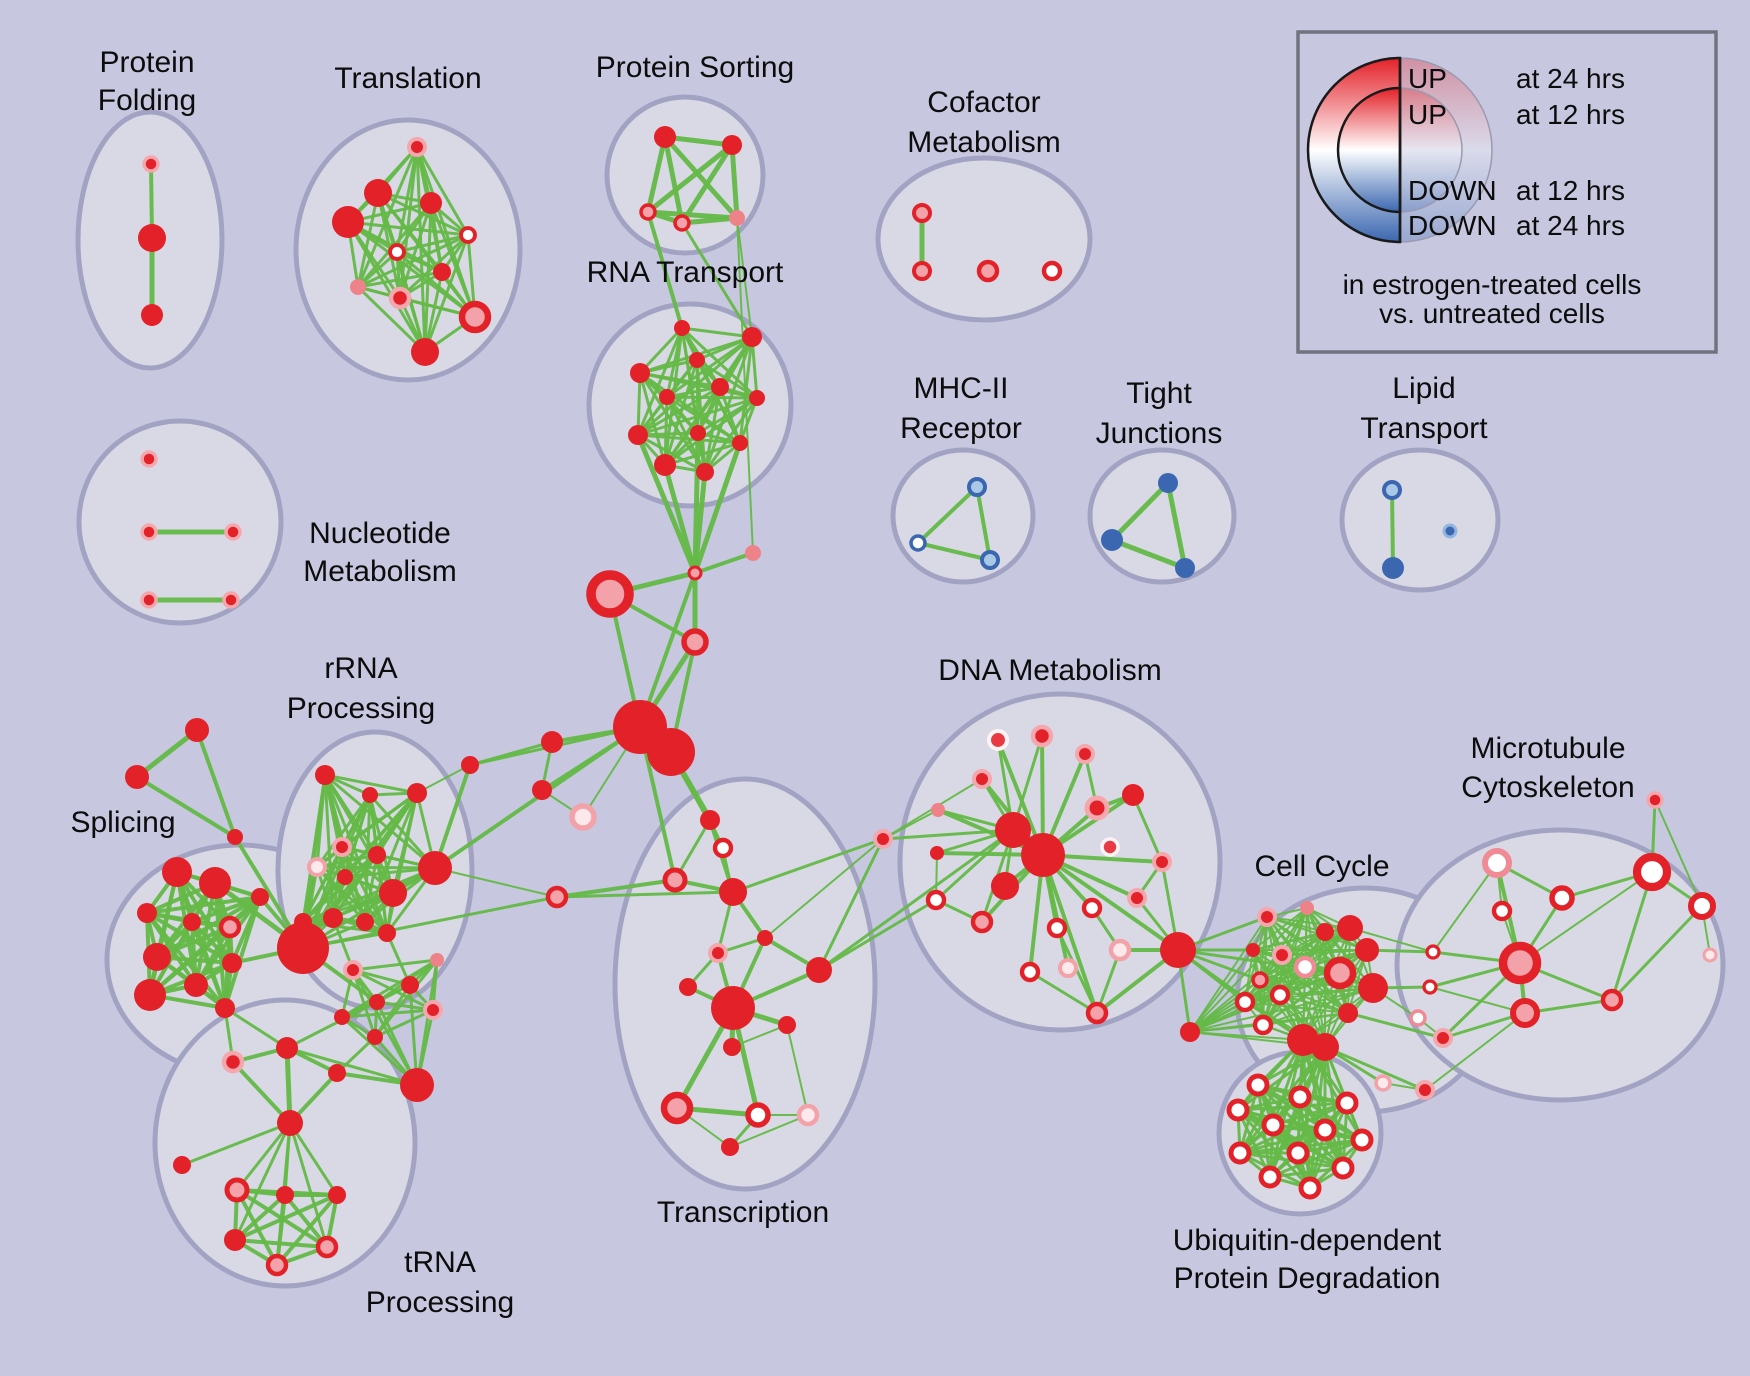 The height and width of the screenshot is (1376, 1750). I want to click on edge-st1-st2, so click(186, 807).